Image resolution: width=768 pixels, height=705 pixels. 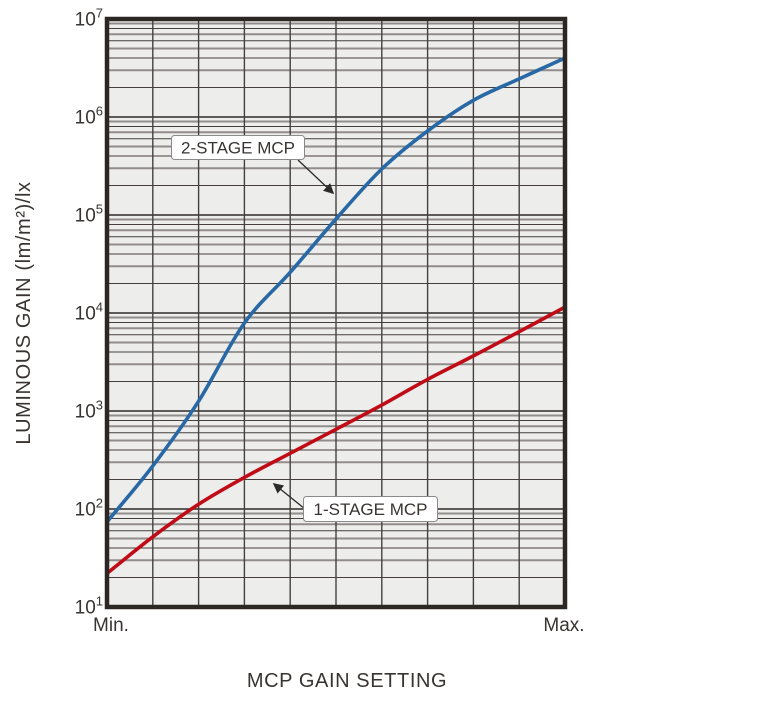 I want to click on callout-box-2-stage, so click(x=238, y=147).